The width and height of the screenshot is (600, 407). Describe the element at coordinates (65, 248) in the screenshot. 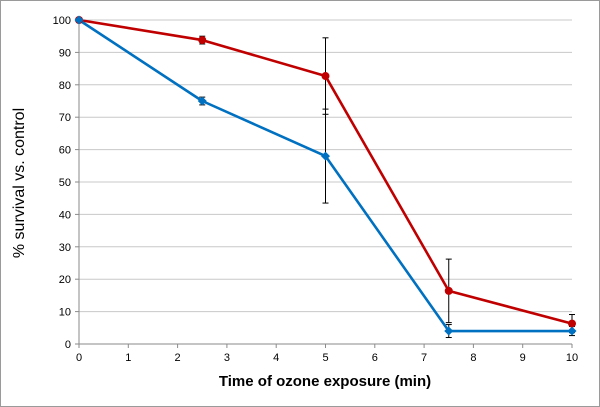

I see `y-tick-label: 30` at that location.